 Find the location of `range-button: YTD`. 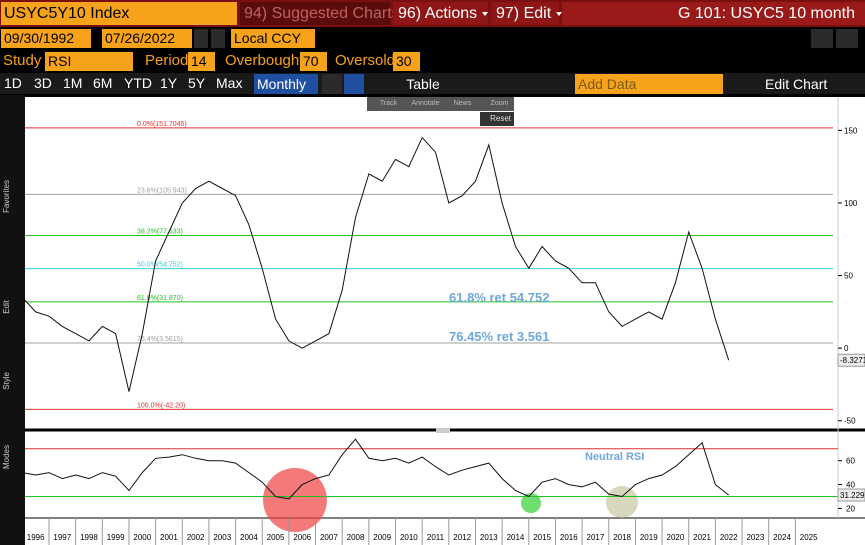

range-button: YTD is located at coordinates (138, 83).